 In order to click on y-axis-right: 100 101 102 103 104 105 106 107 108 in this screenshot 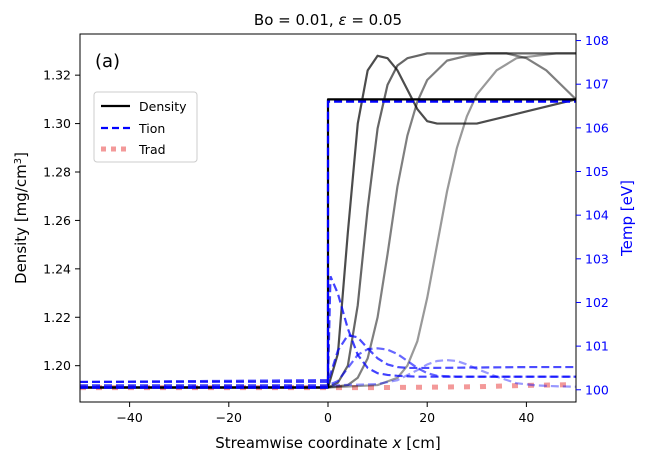, I will do `click(592, 215)`.